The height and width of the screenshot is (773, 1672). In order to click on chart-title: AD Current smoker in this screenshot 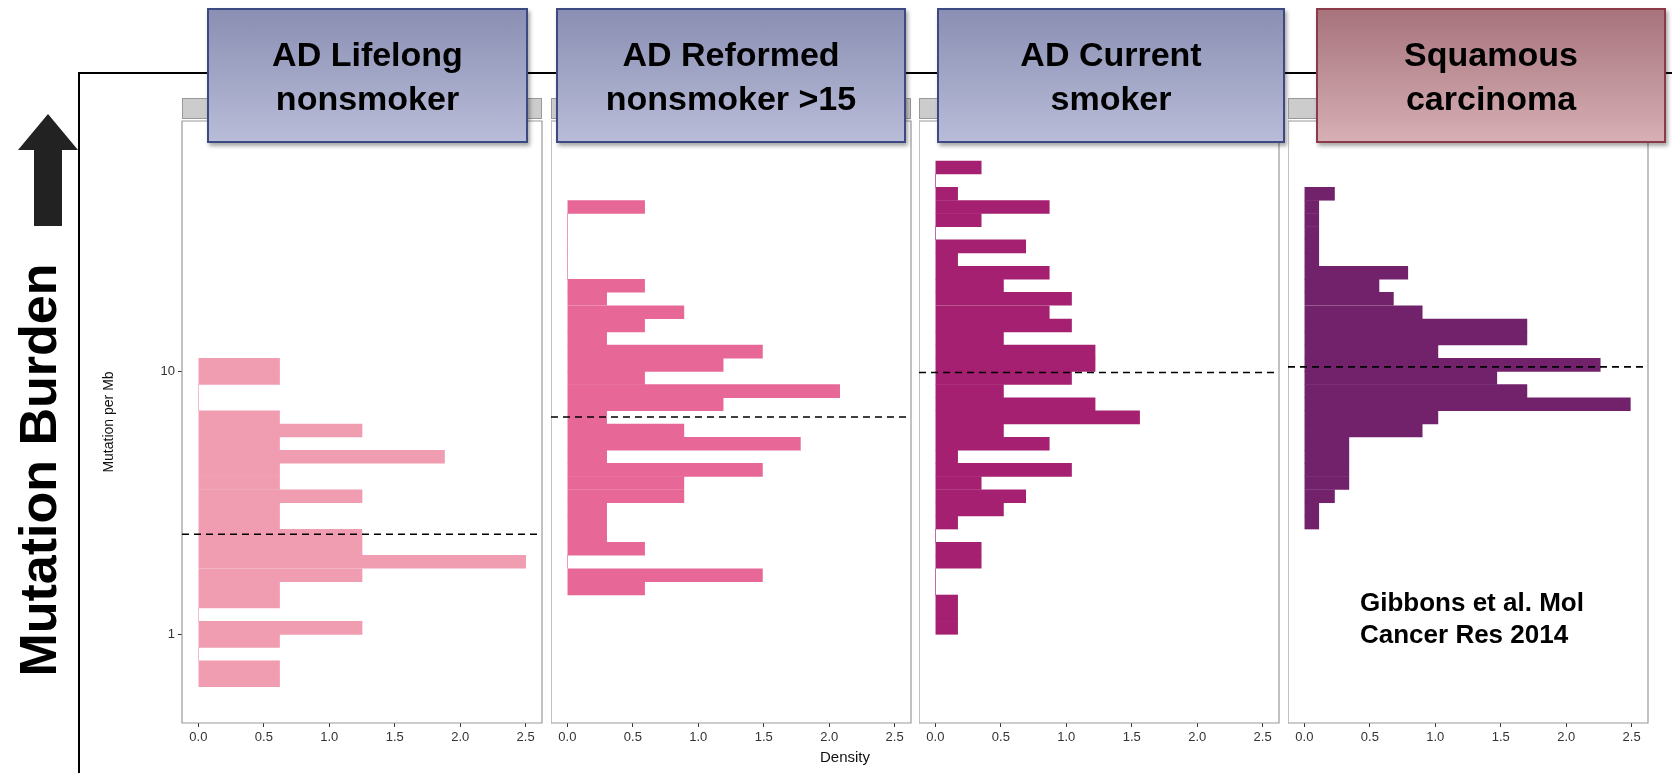, I will do `click(1111, 76)`.